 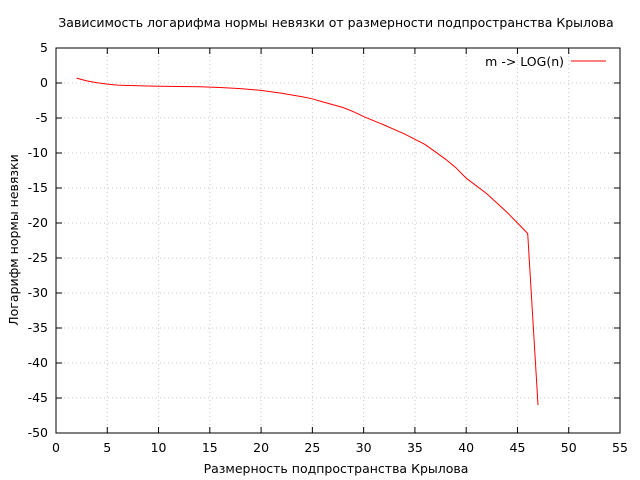 What do you see at coordinates (38, 292) in the screenshot?
I see `y-tick-label: -30` at bounding box center [38, 292].